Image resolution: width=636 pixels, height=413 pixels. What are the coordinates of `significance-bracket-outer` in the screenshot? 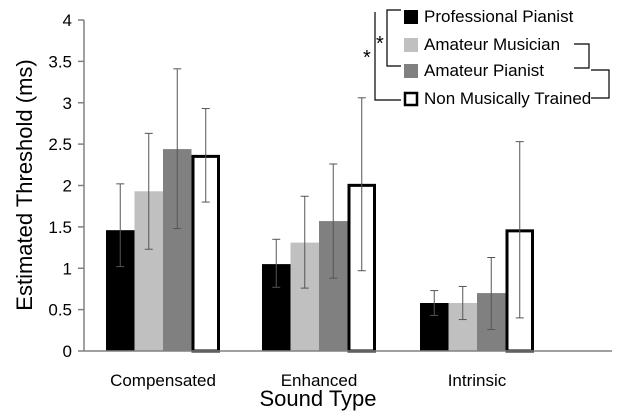 It's located at (387, 56).